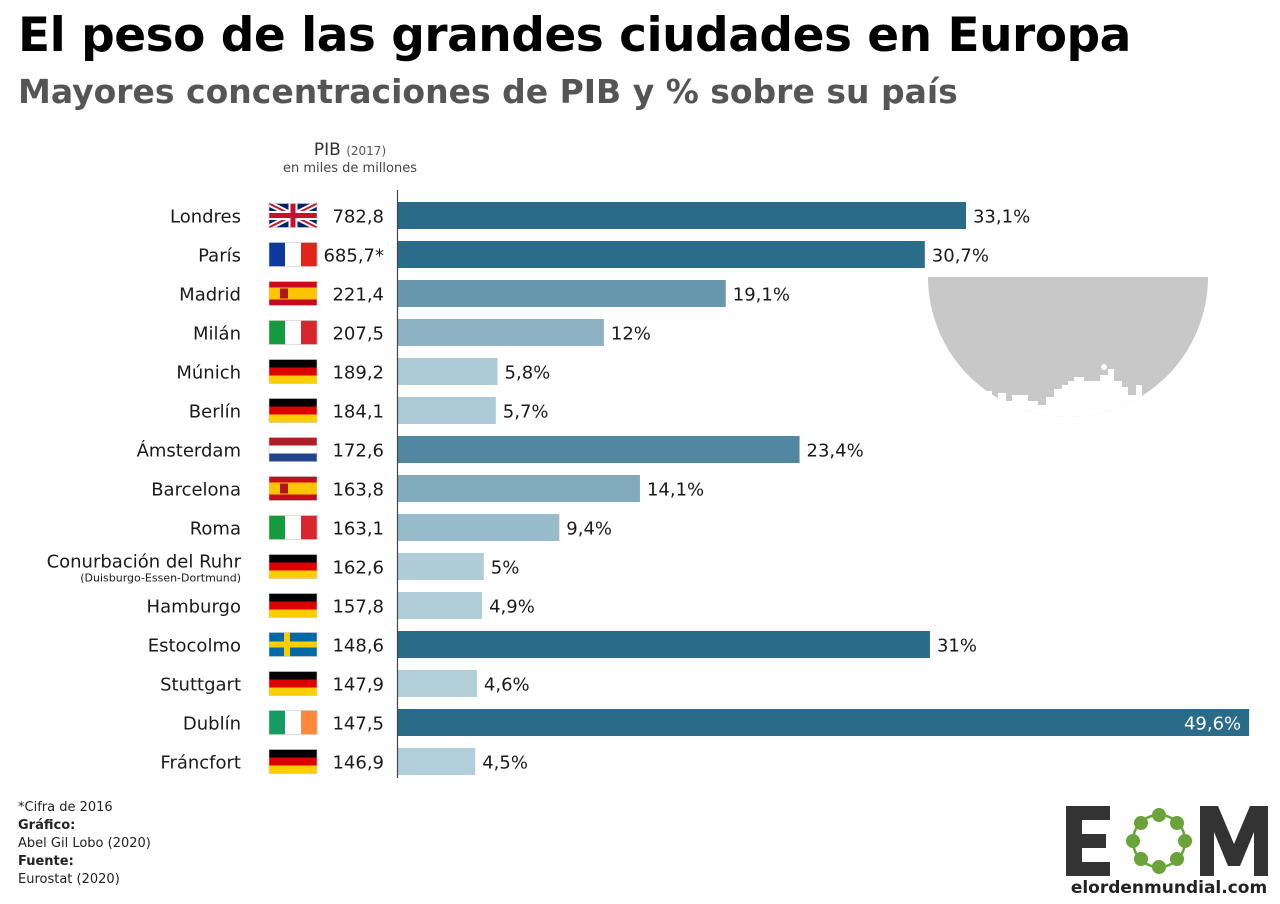  Describe the element at coordinates (210, 295) in the screenshot. I see `city-label: Madrid` at that location.